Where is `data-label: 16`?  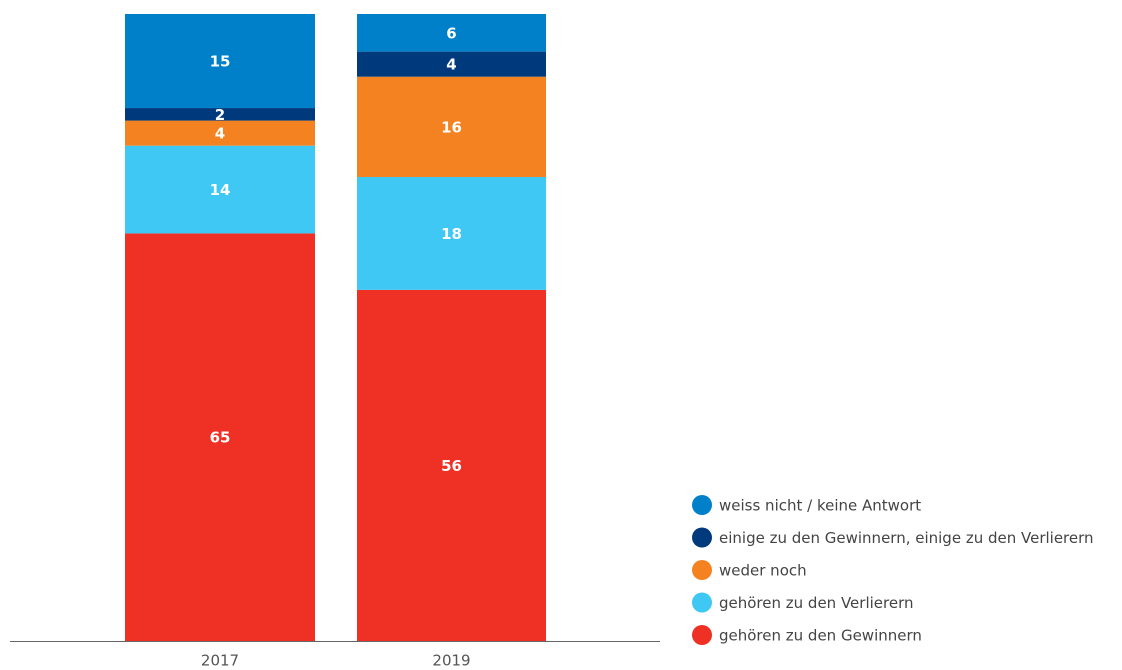
data-label: 16 is located at coordinates (451, 127).